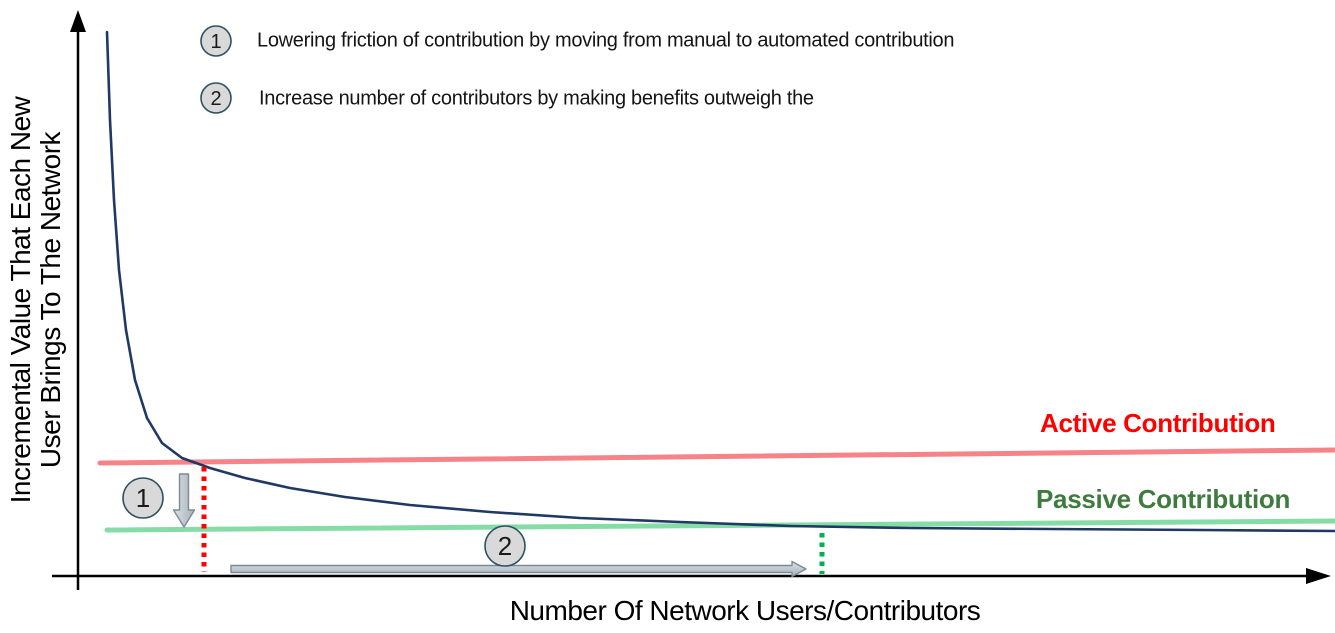 This screenshot has width=1335, height=633. Describe the element at coordinates (78, 21) in the screenshot. I see `y-axis-arrowhead-icon` at that location.